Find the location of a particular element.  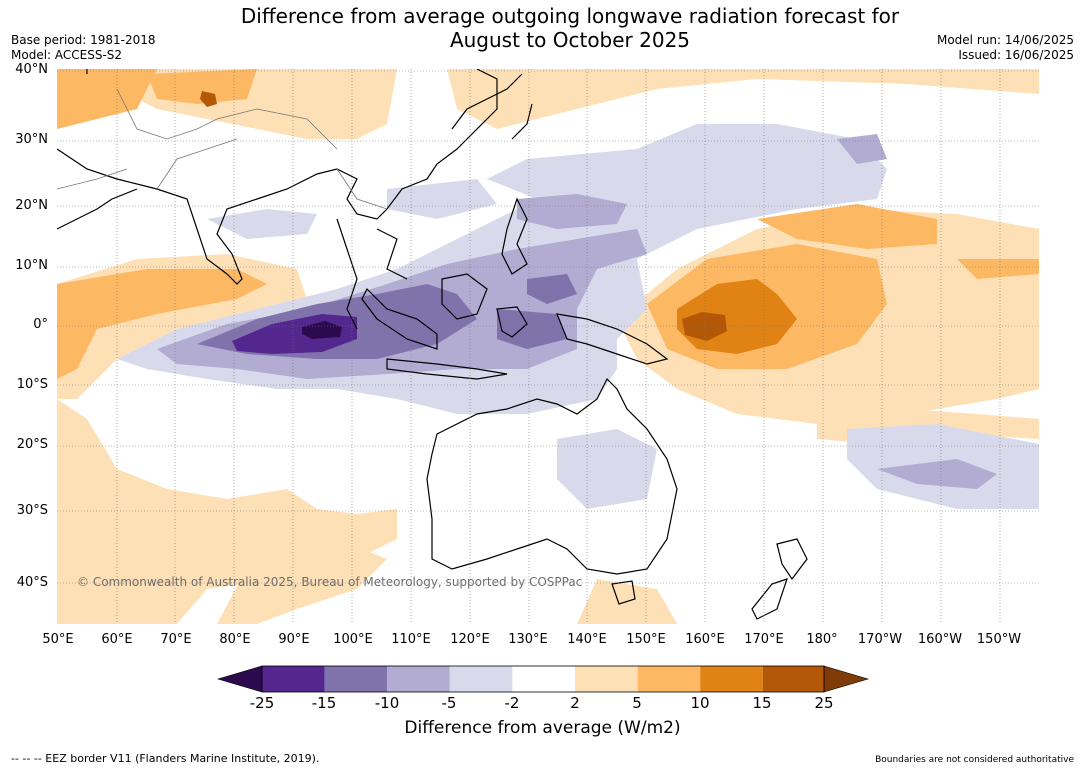

colorbar-tick: 10 is located at coordinates (700, 703).